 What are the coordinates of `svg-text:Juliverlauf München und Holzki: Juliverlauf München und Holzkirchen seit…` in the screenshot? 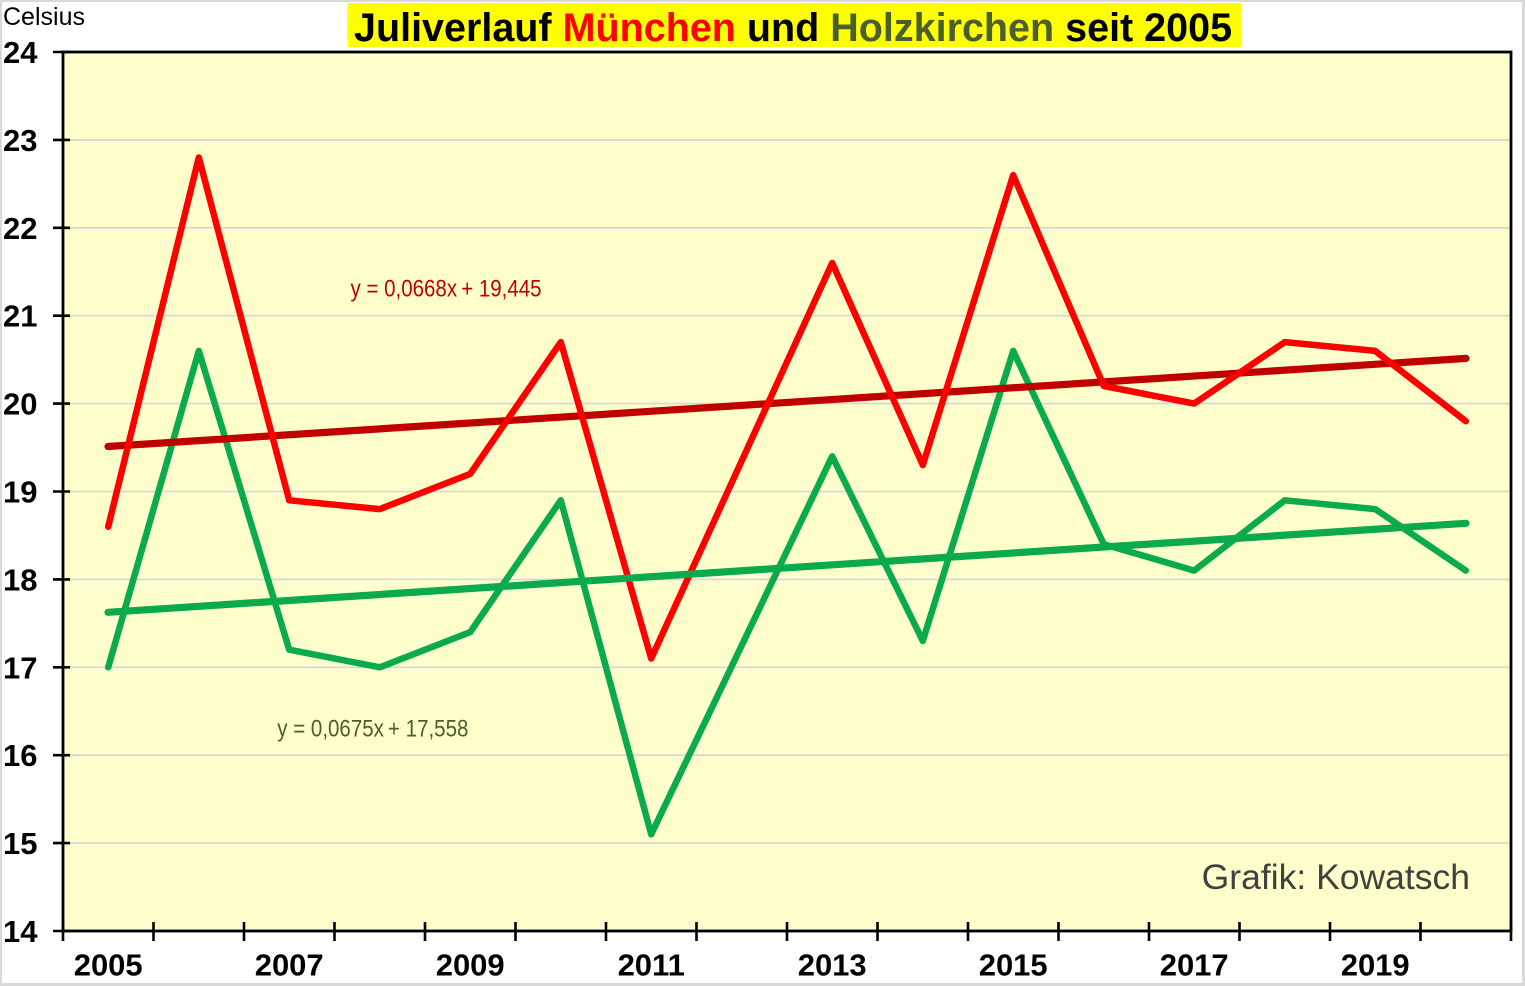 It's located at (793, 28).